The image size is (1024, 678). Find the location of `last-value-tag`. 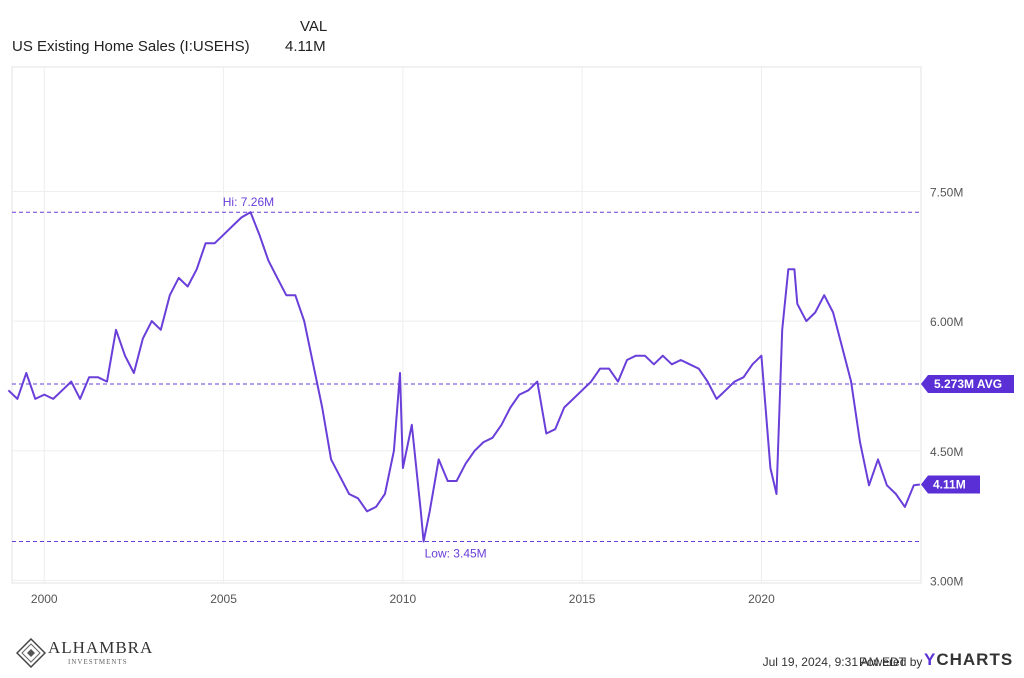

last-value-tag is located at coordinates (950, 484).